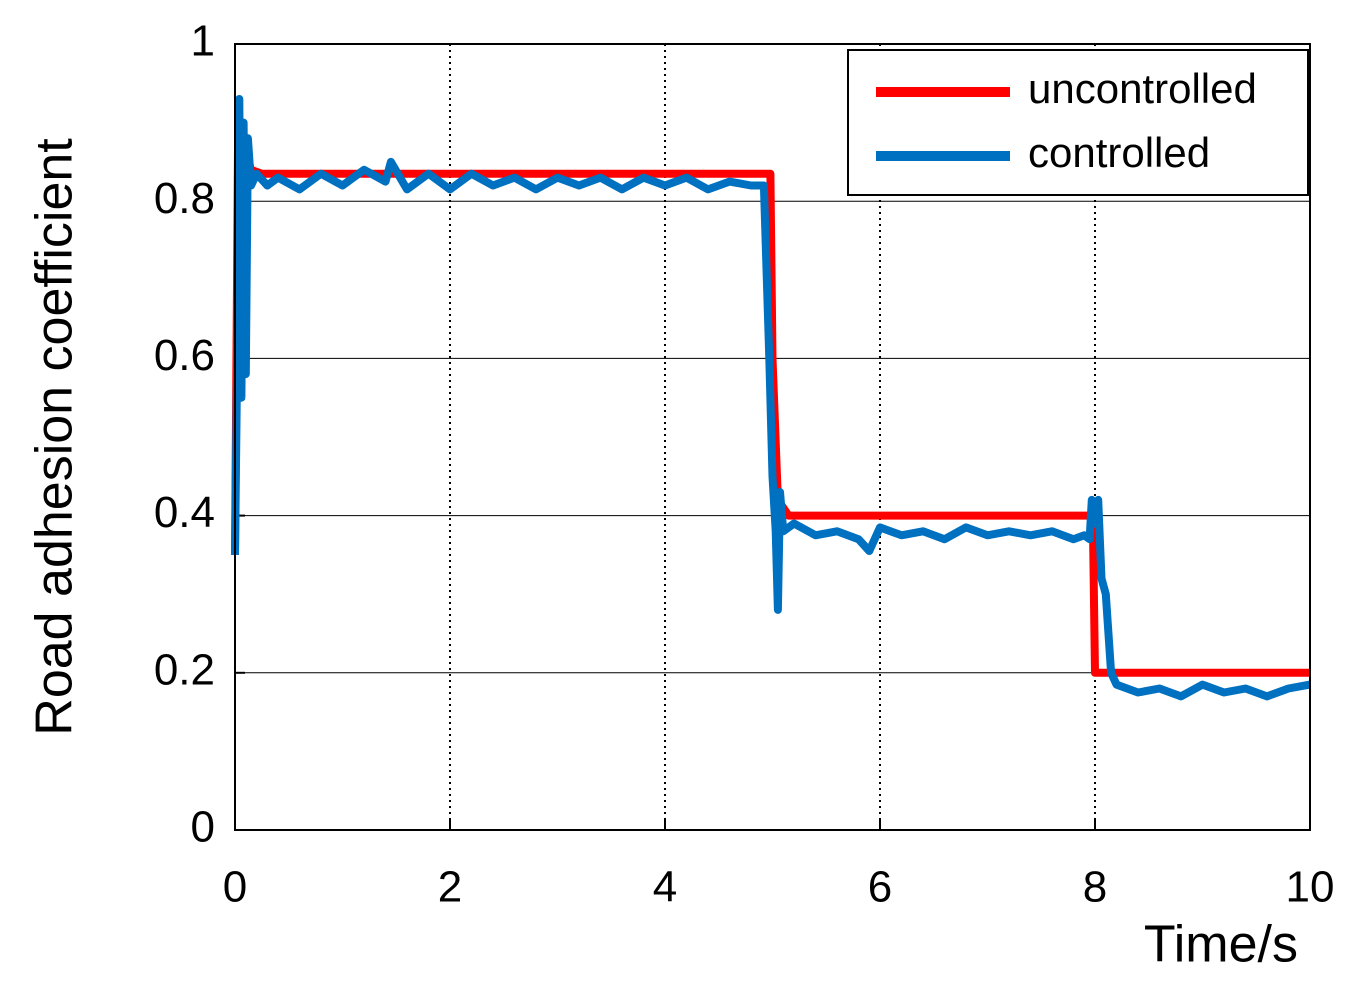 The height and width of the screenshot is (991, 1355). Describe the element at coordinates (235, 887) in the screenshot. I see `x-tick-label: 0` at that location.